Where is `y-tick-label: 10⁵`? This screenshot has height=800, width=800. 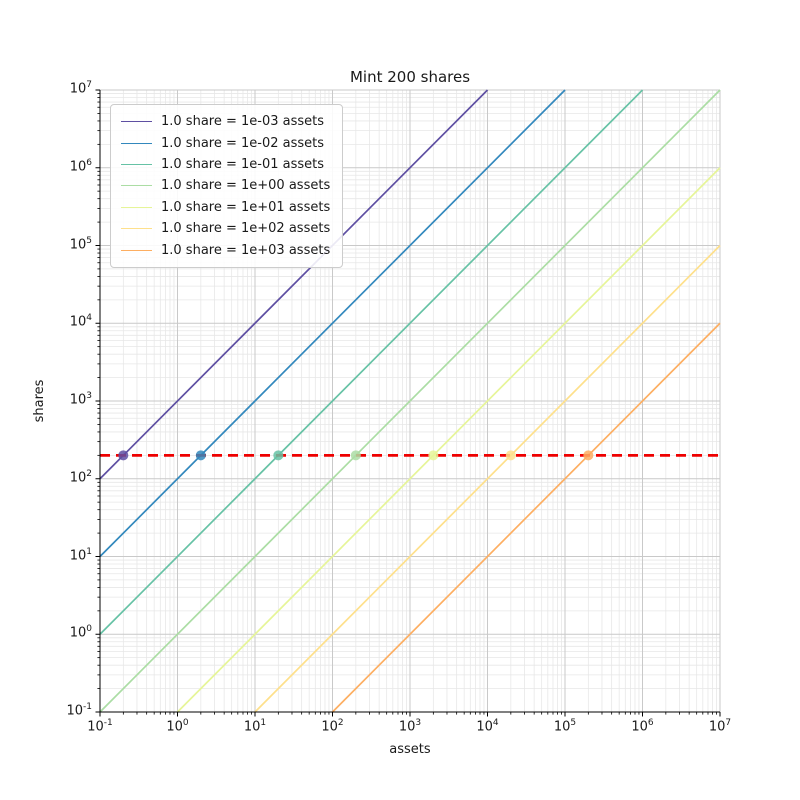 y-tick-label: 10⁵ is located at coordinates (80, 243).